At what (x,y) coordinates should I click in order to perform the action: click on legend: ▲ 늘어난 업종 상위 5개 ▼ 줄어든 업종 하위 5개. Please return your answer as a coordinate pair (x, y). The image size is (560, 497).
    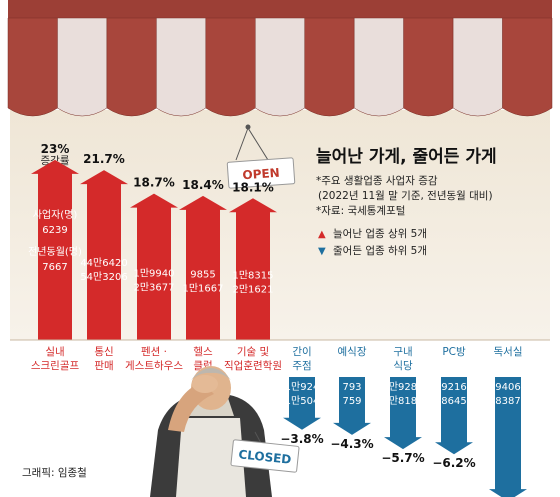
    Looking at the image, I should click on (372, 242).